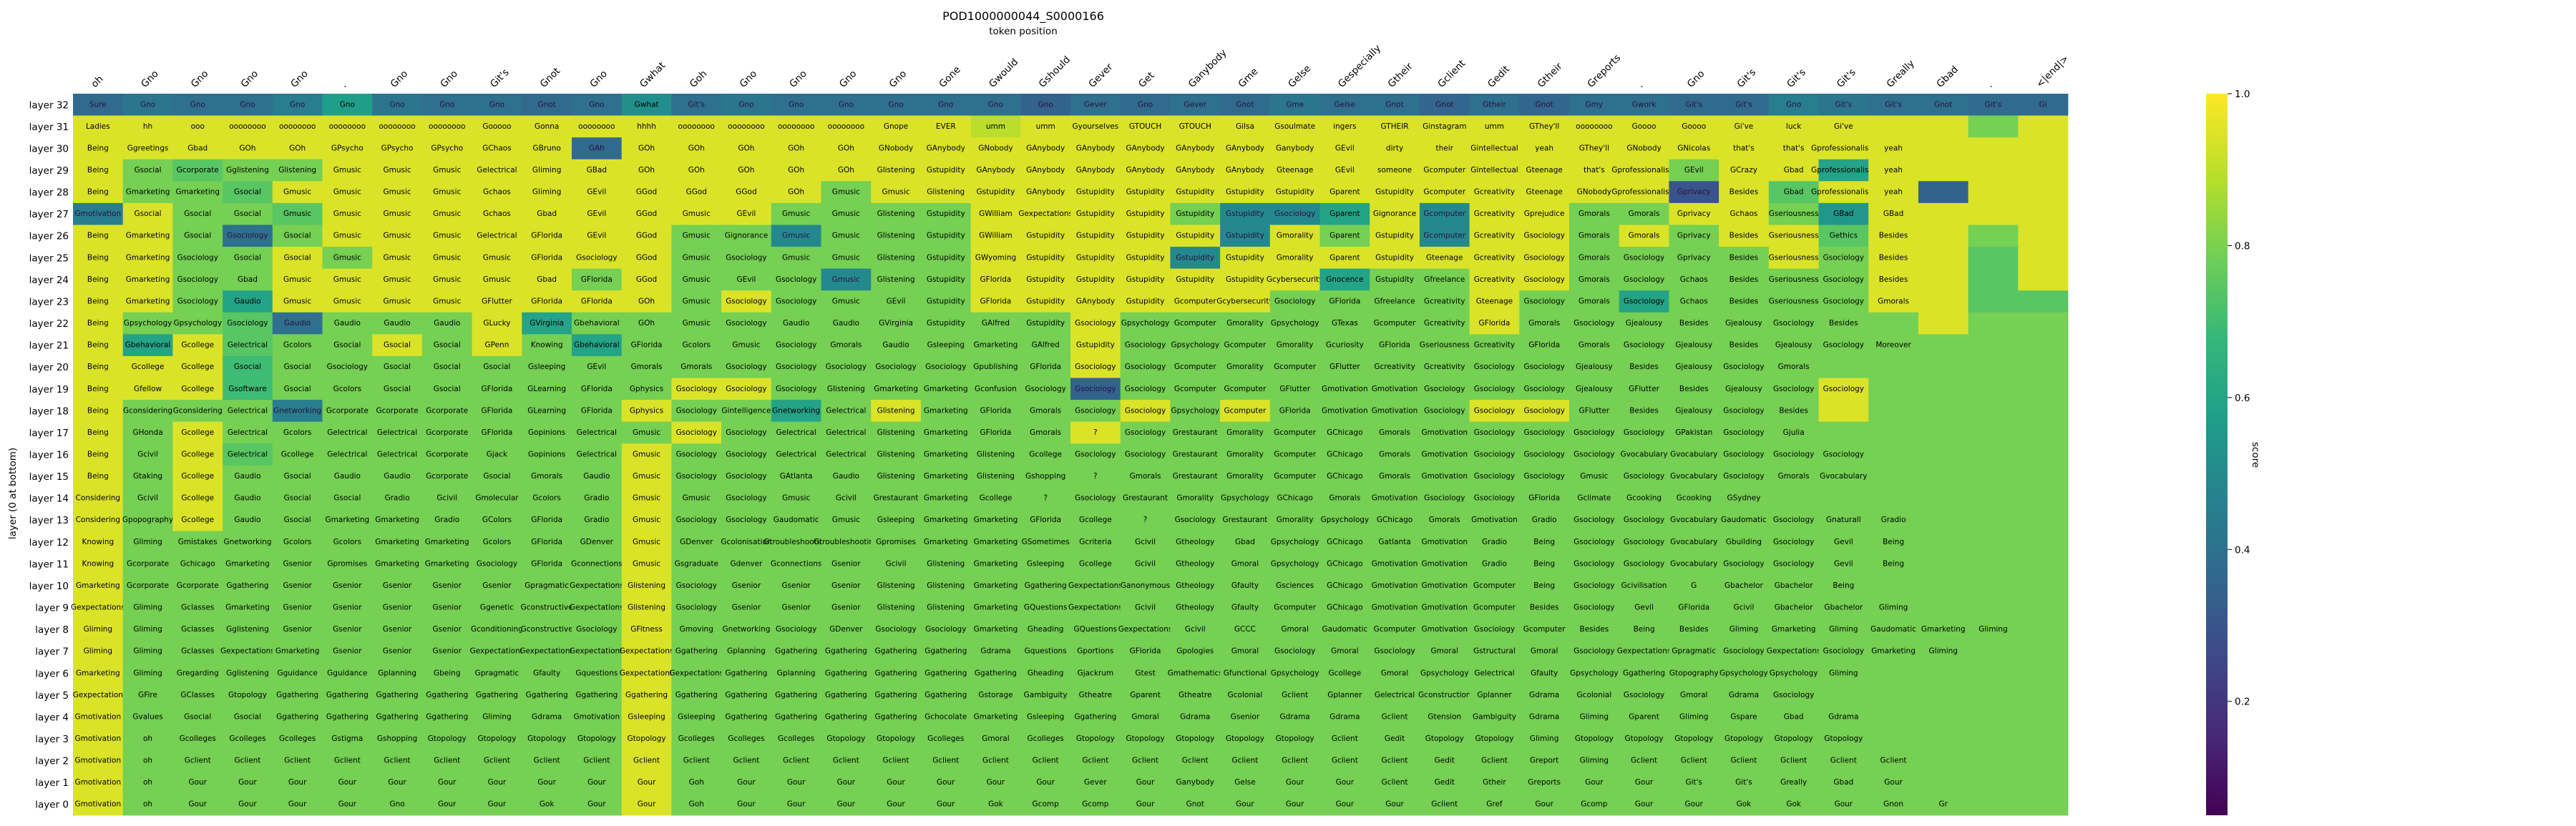  Describe the element at coordinates (1743, 585) in the screenshot. I see `heatmap-cell-label: Gbachelor` at that location.